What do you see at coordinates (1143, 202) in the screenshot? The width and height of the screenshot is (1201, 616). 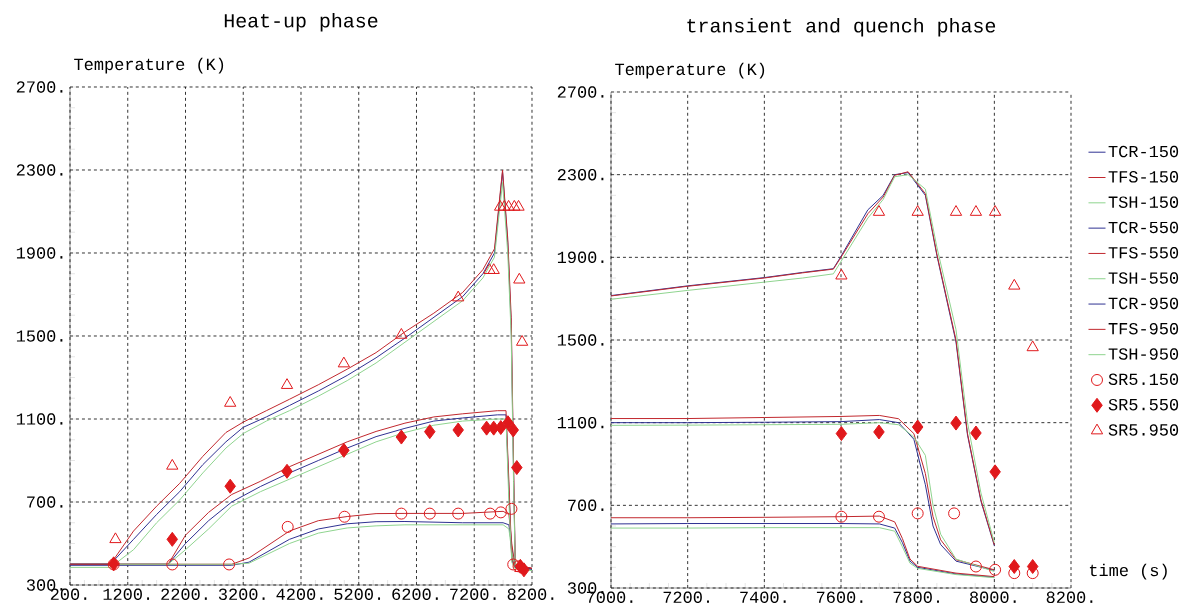 I see `legend-label: TSH-150` at bounding box center [1143, 202].